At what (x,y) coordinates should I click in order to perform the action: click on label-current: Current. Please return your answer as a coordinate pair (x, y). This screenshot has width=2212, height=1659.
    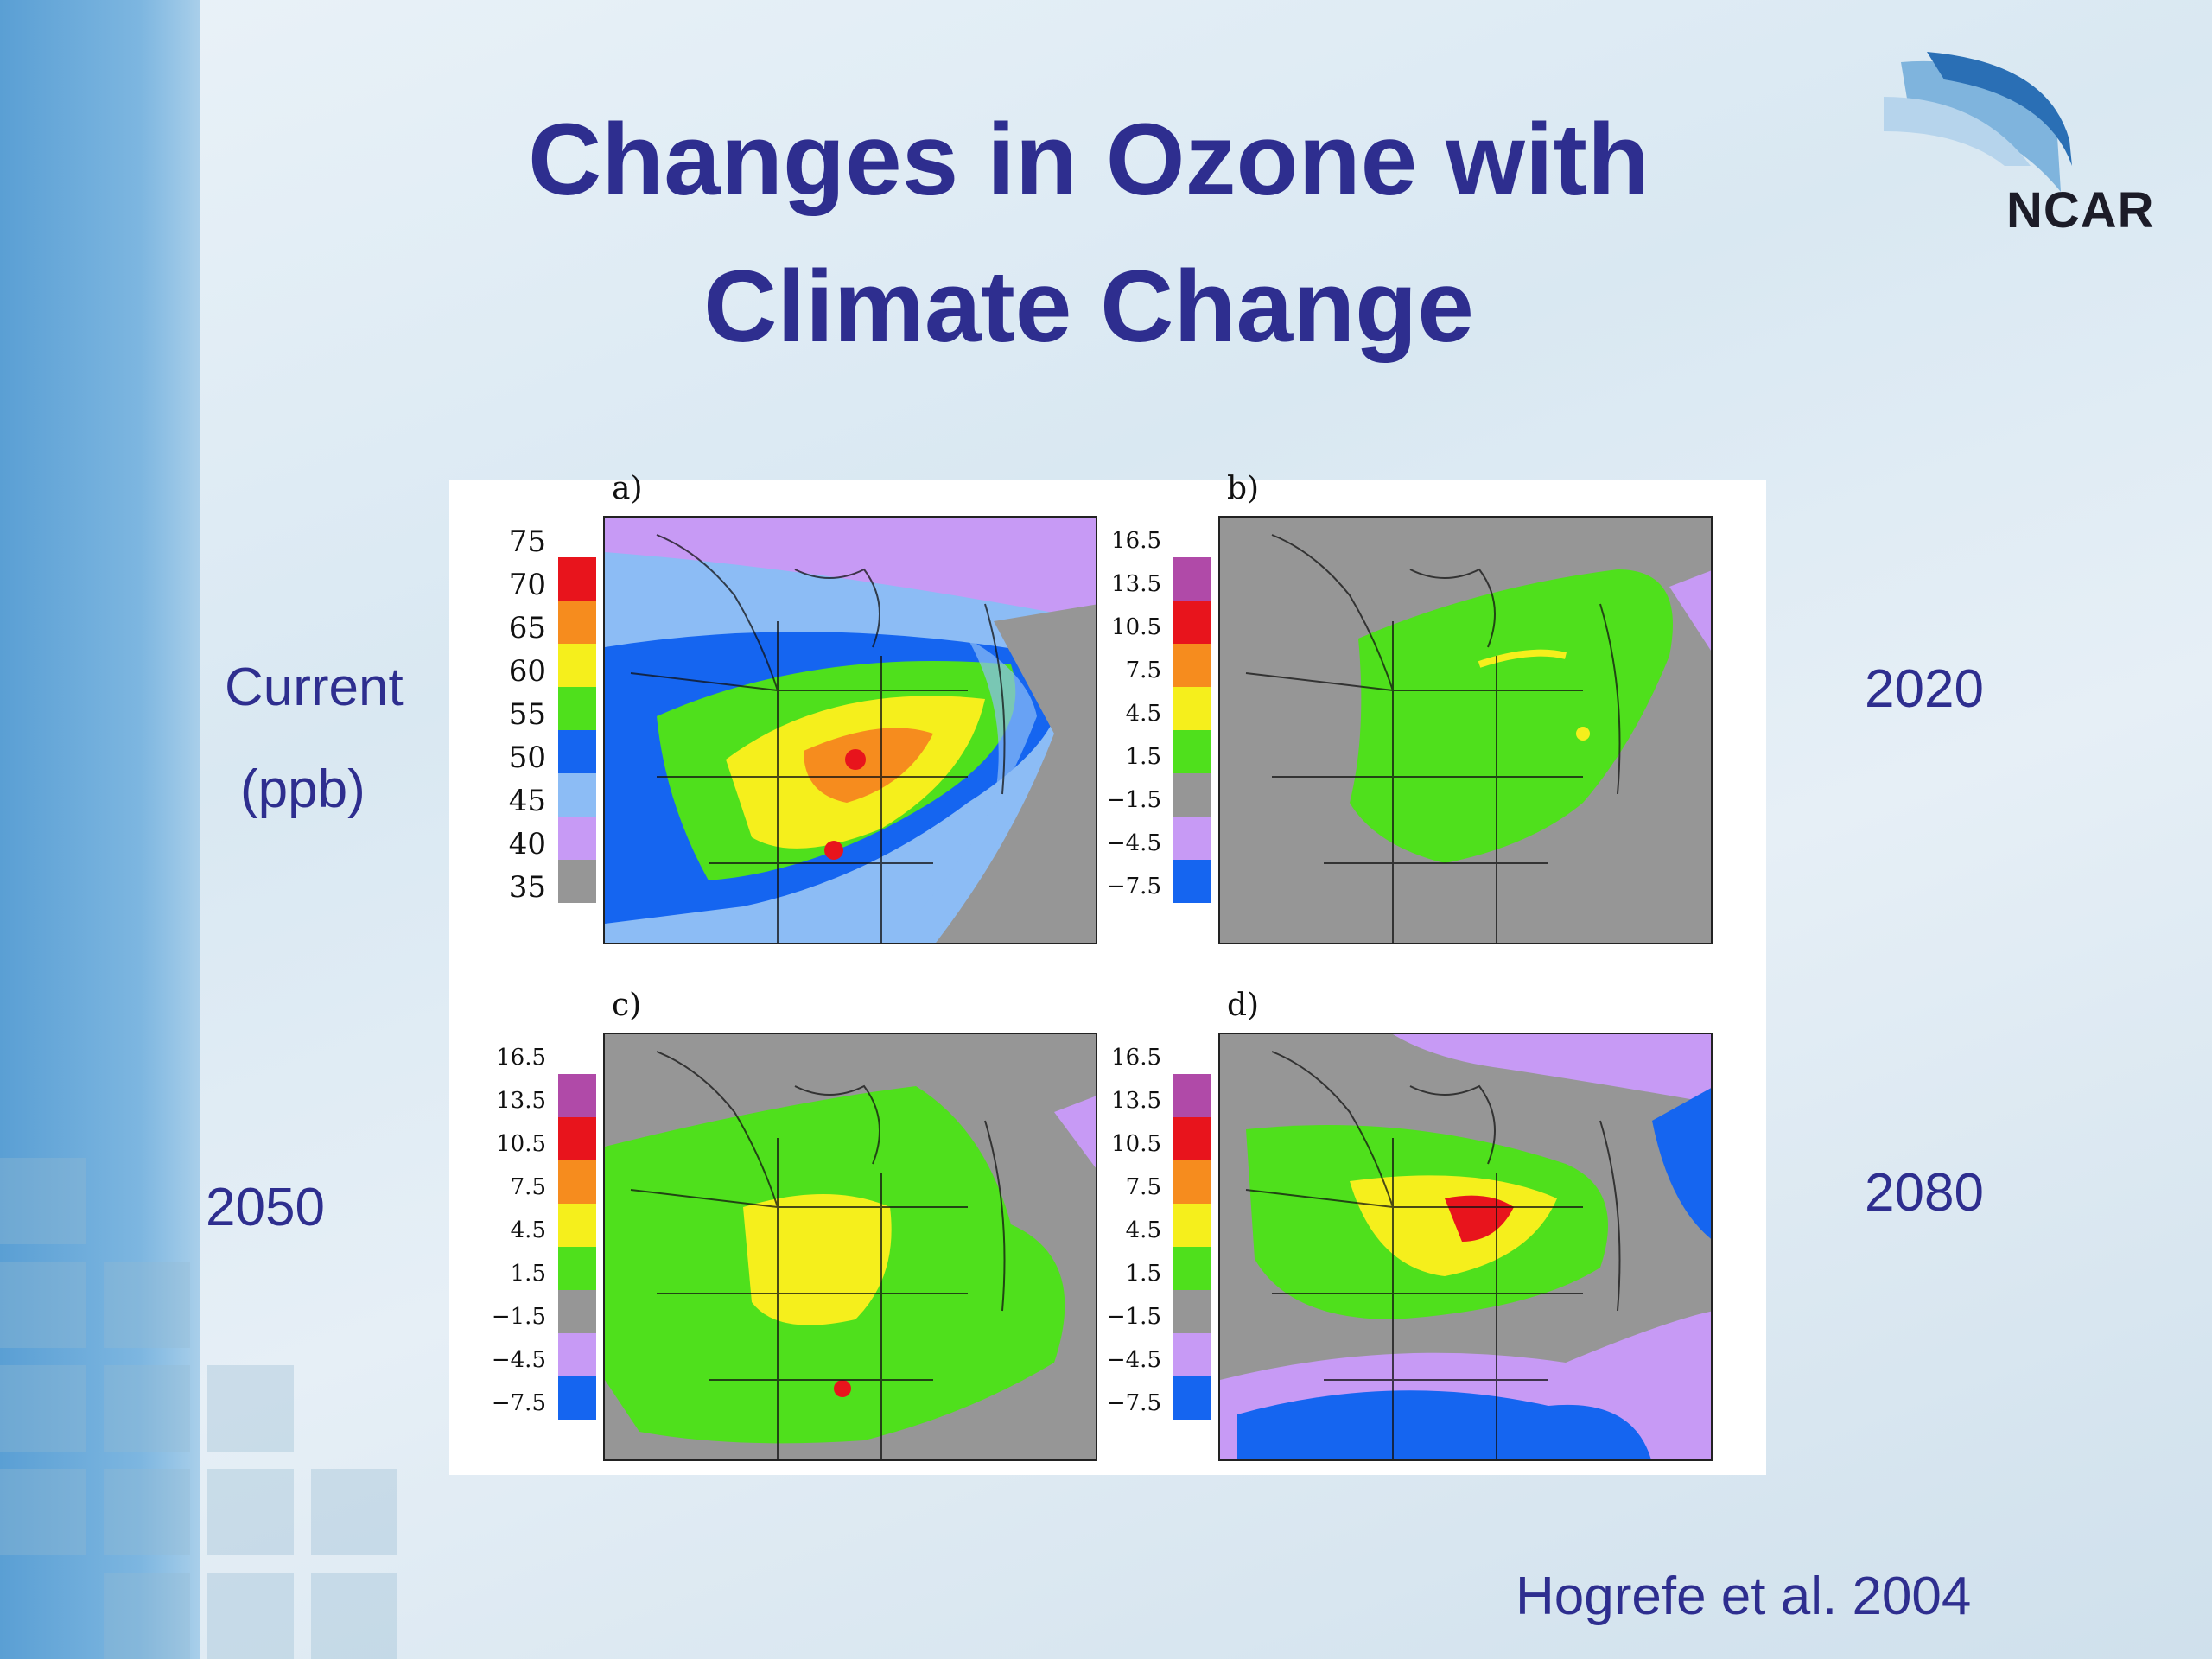
    Looking at the image, I should click on (314, 687).